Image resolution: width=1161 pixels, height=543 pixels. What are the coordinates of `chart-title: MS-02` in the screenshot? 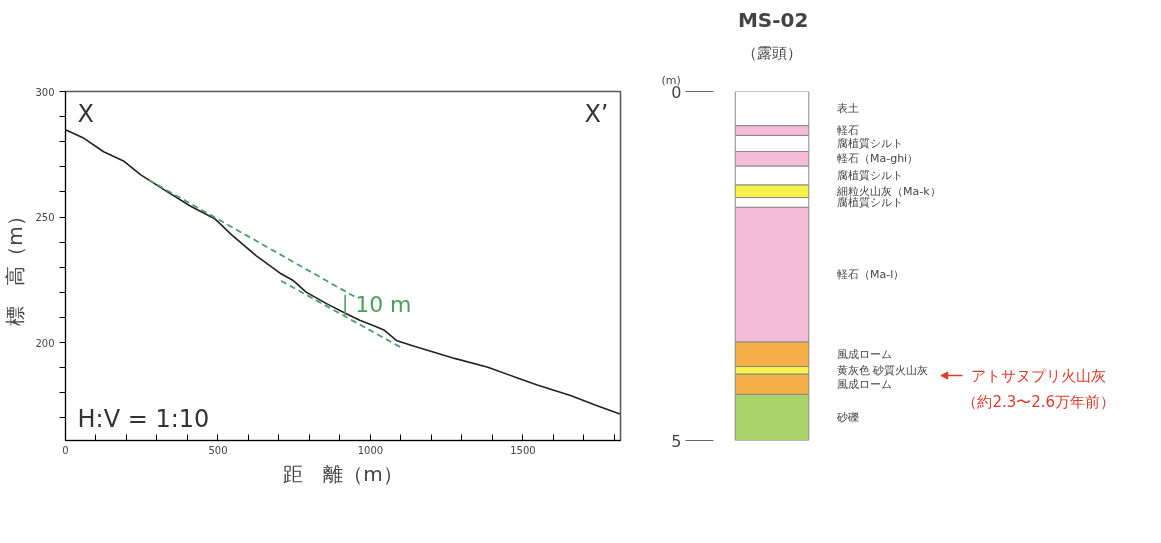 It's located at (773, 19).